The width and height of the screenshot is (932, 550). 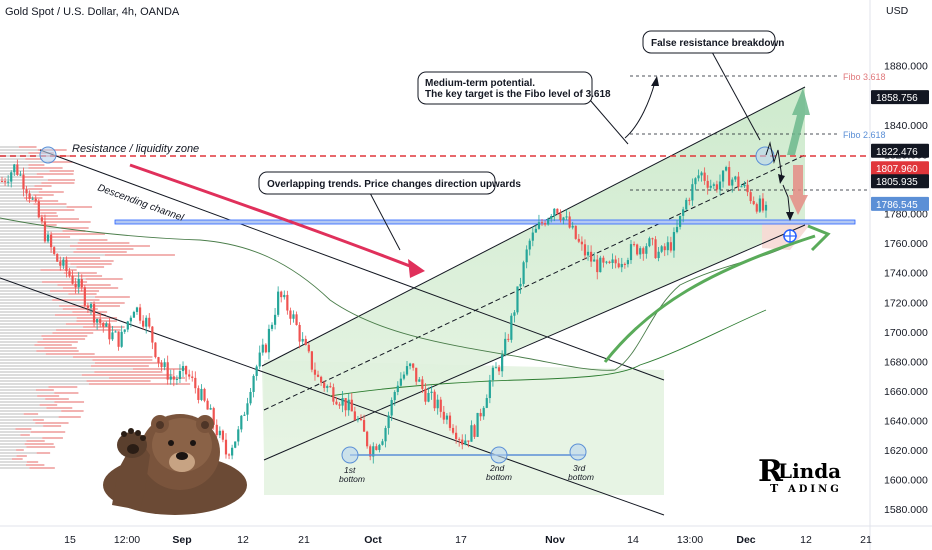 I want to click on false-breakout-marker, so click(x=765, y=156).